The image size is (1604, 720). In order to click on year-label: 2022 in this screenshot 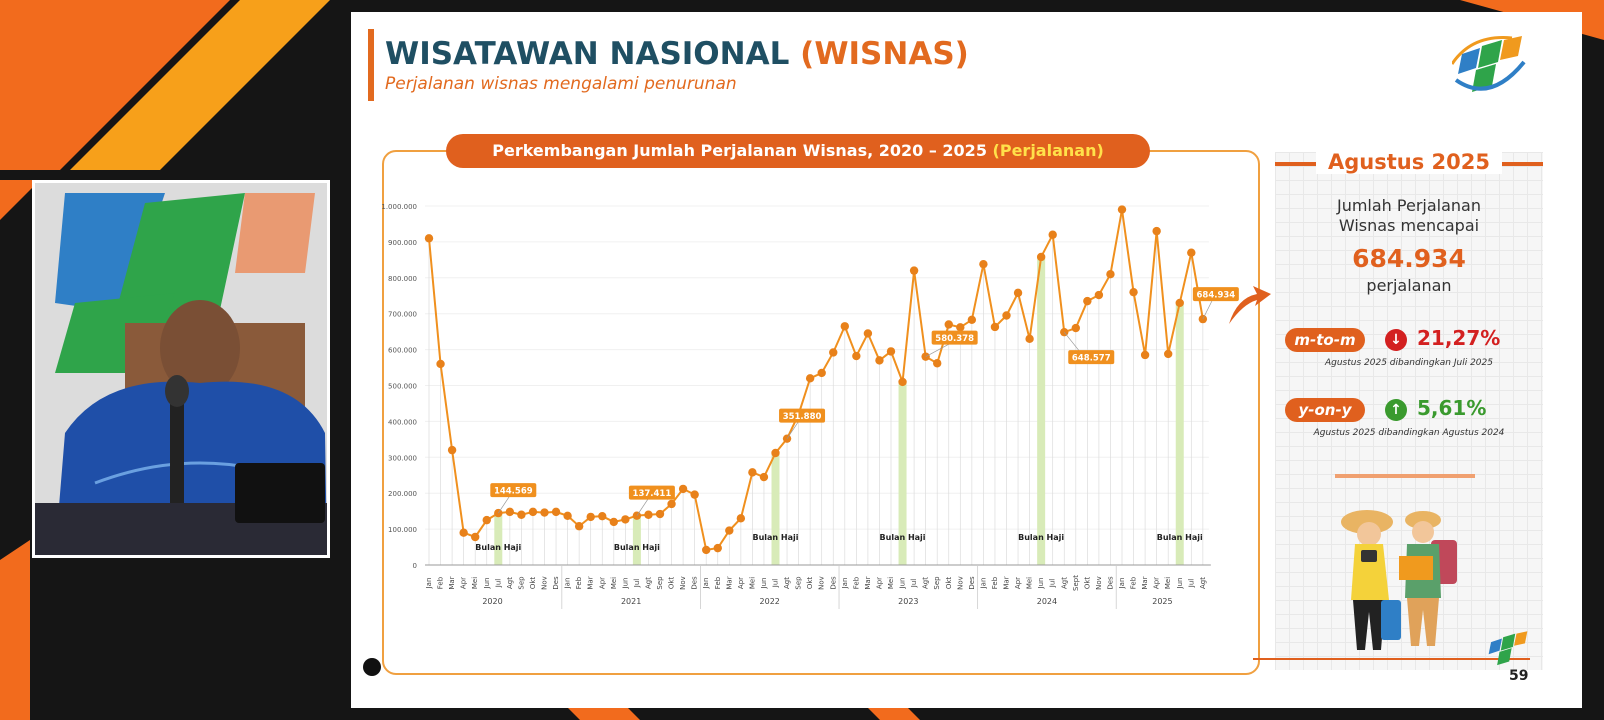, I will do `click(770, 601)`.